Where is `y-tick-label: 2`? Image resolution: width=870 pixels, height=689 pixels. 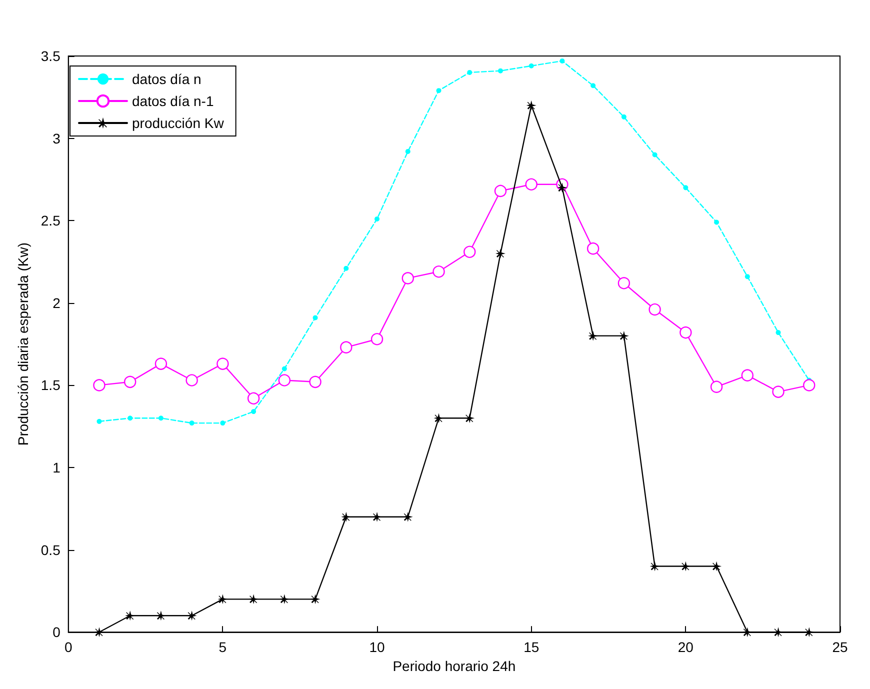 y-tick-label: 2 is located at coordinates (56, 302).